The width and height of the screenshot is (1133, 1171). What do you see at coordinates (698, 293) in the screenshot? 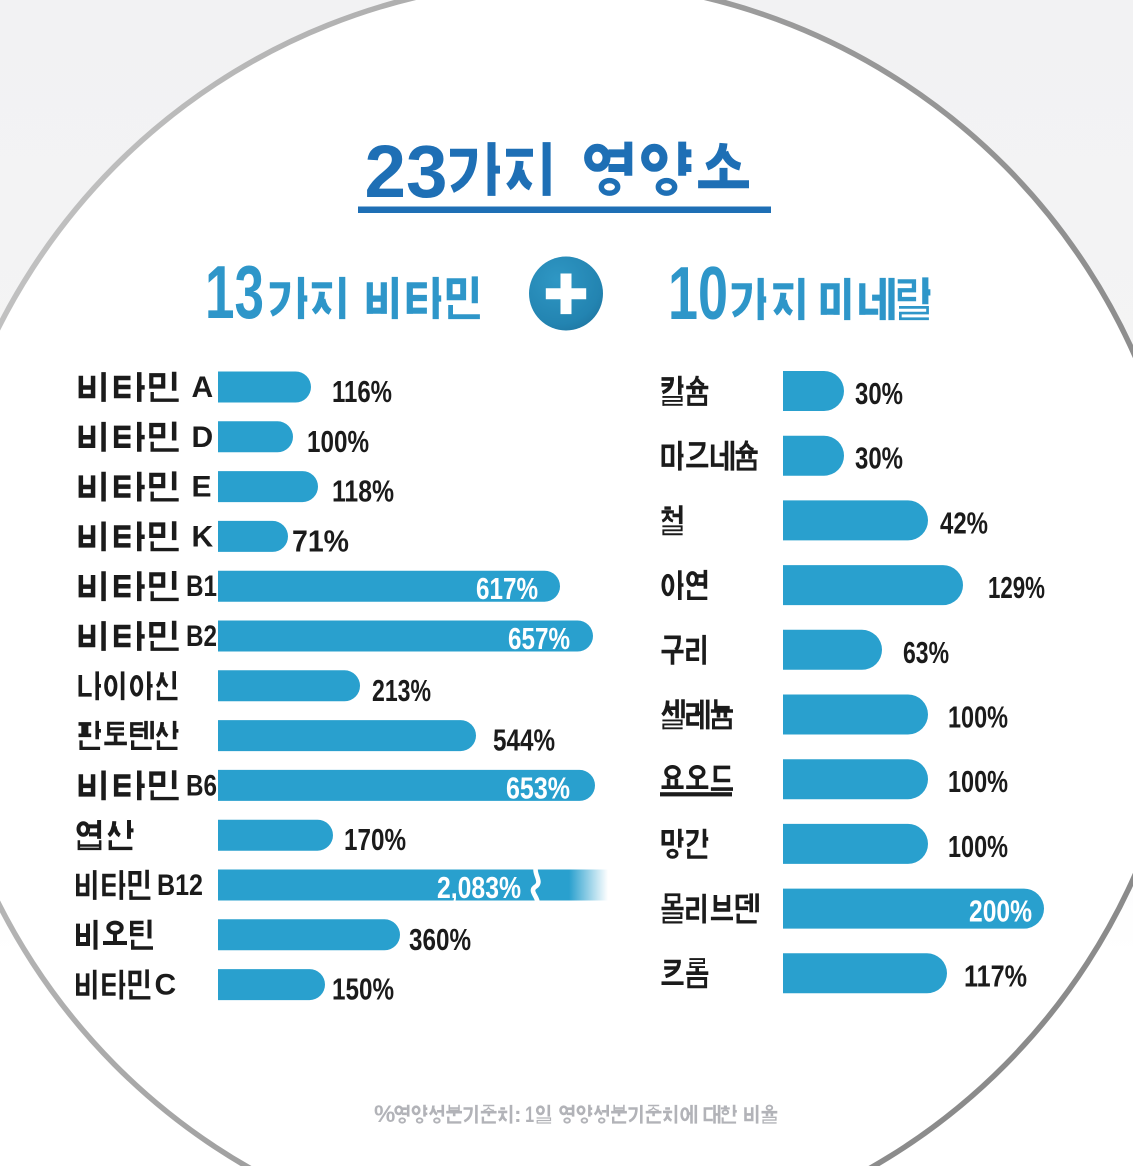
I see `svg-text: 10` at bounding box center [698, 293].